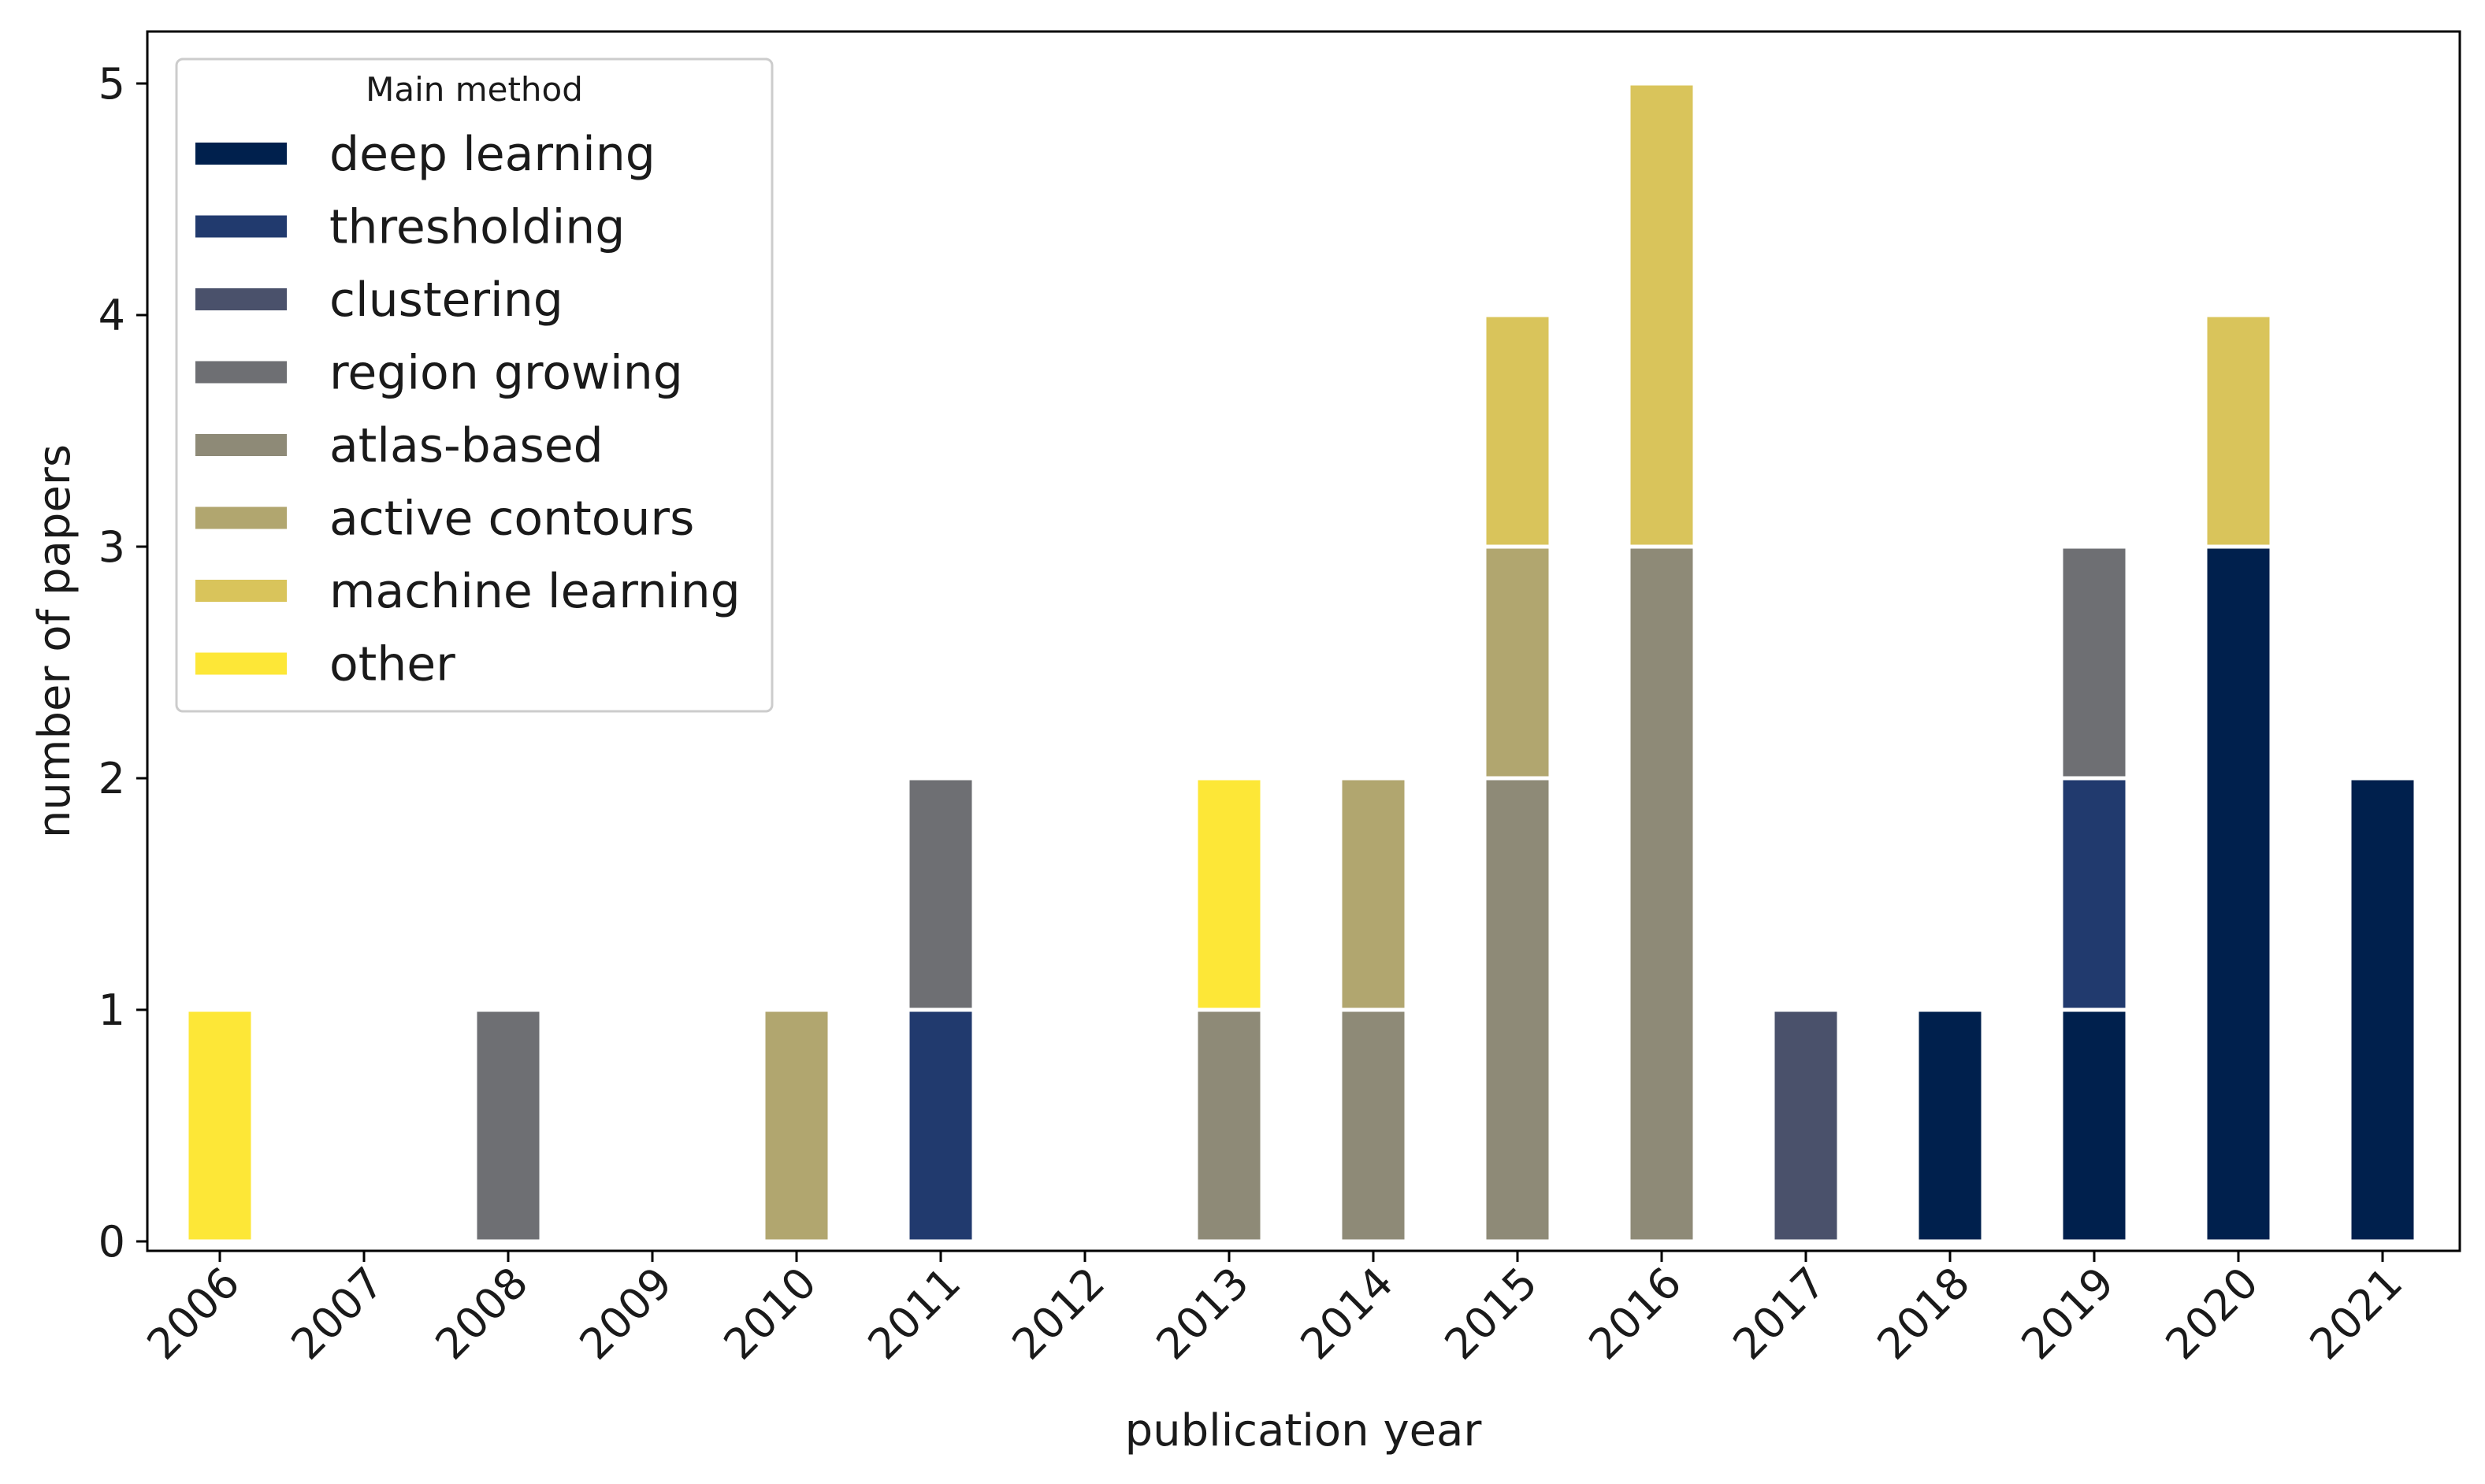 Image resolution: width=2485 pixels, height=1484 pixels. What do you see at coordinates (193, 1314) in the screenshot?
I see `x-tick-label: 2006` at bounding box center [193, 1314].